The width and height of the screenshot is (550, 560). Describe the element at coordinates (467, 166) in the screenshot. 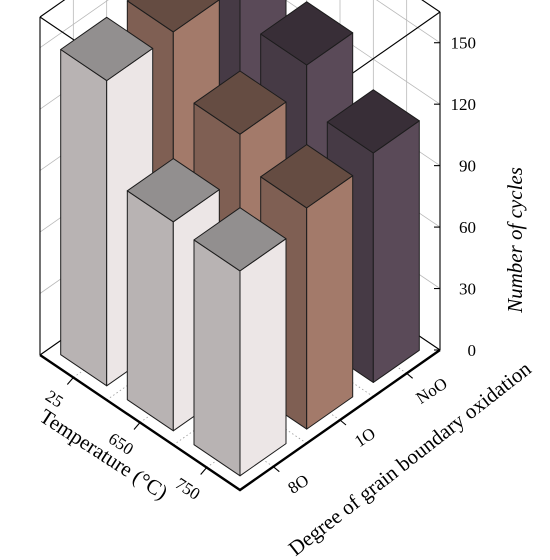

I see `z-tick-label: 90` at that location.